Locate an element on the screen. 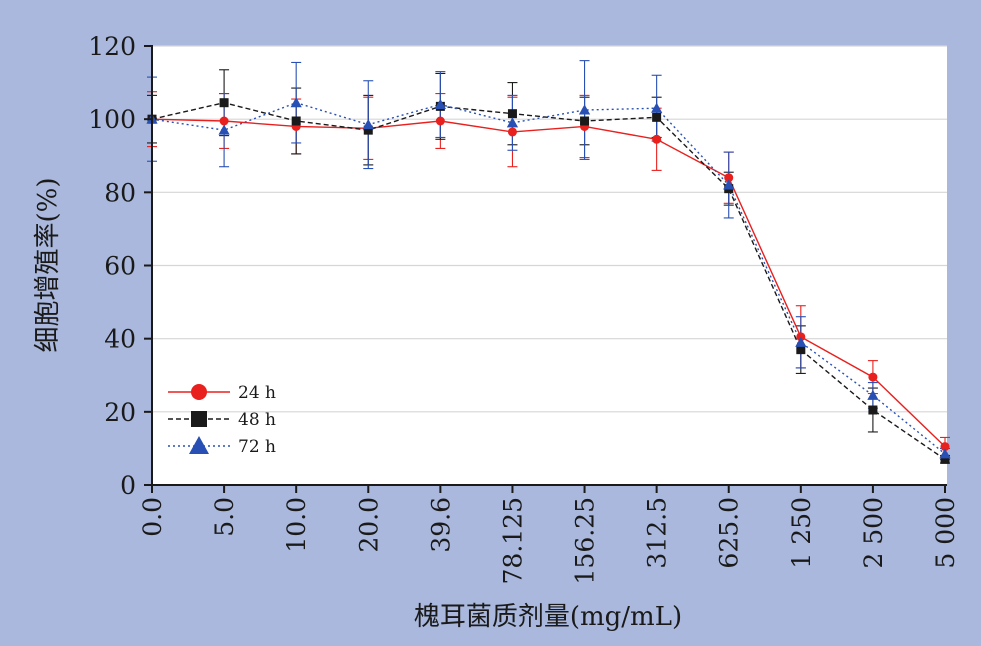 Image resolution: width=981 pixels, height=646 pixels. x-tick-label: 1 250 is located at coordinates (801, 533).